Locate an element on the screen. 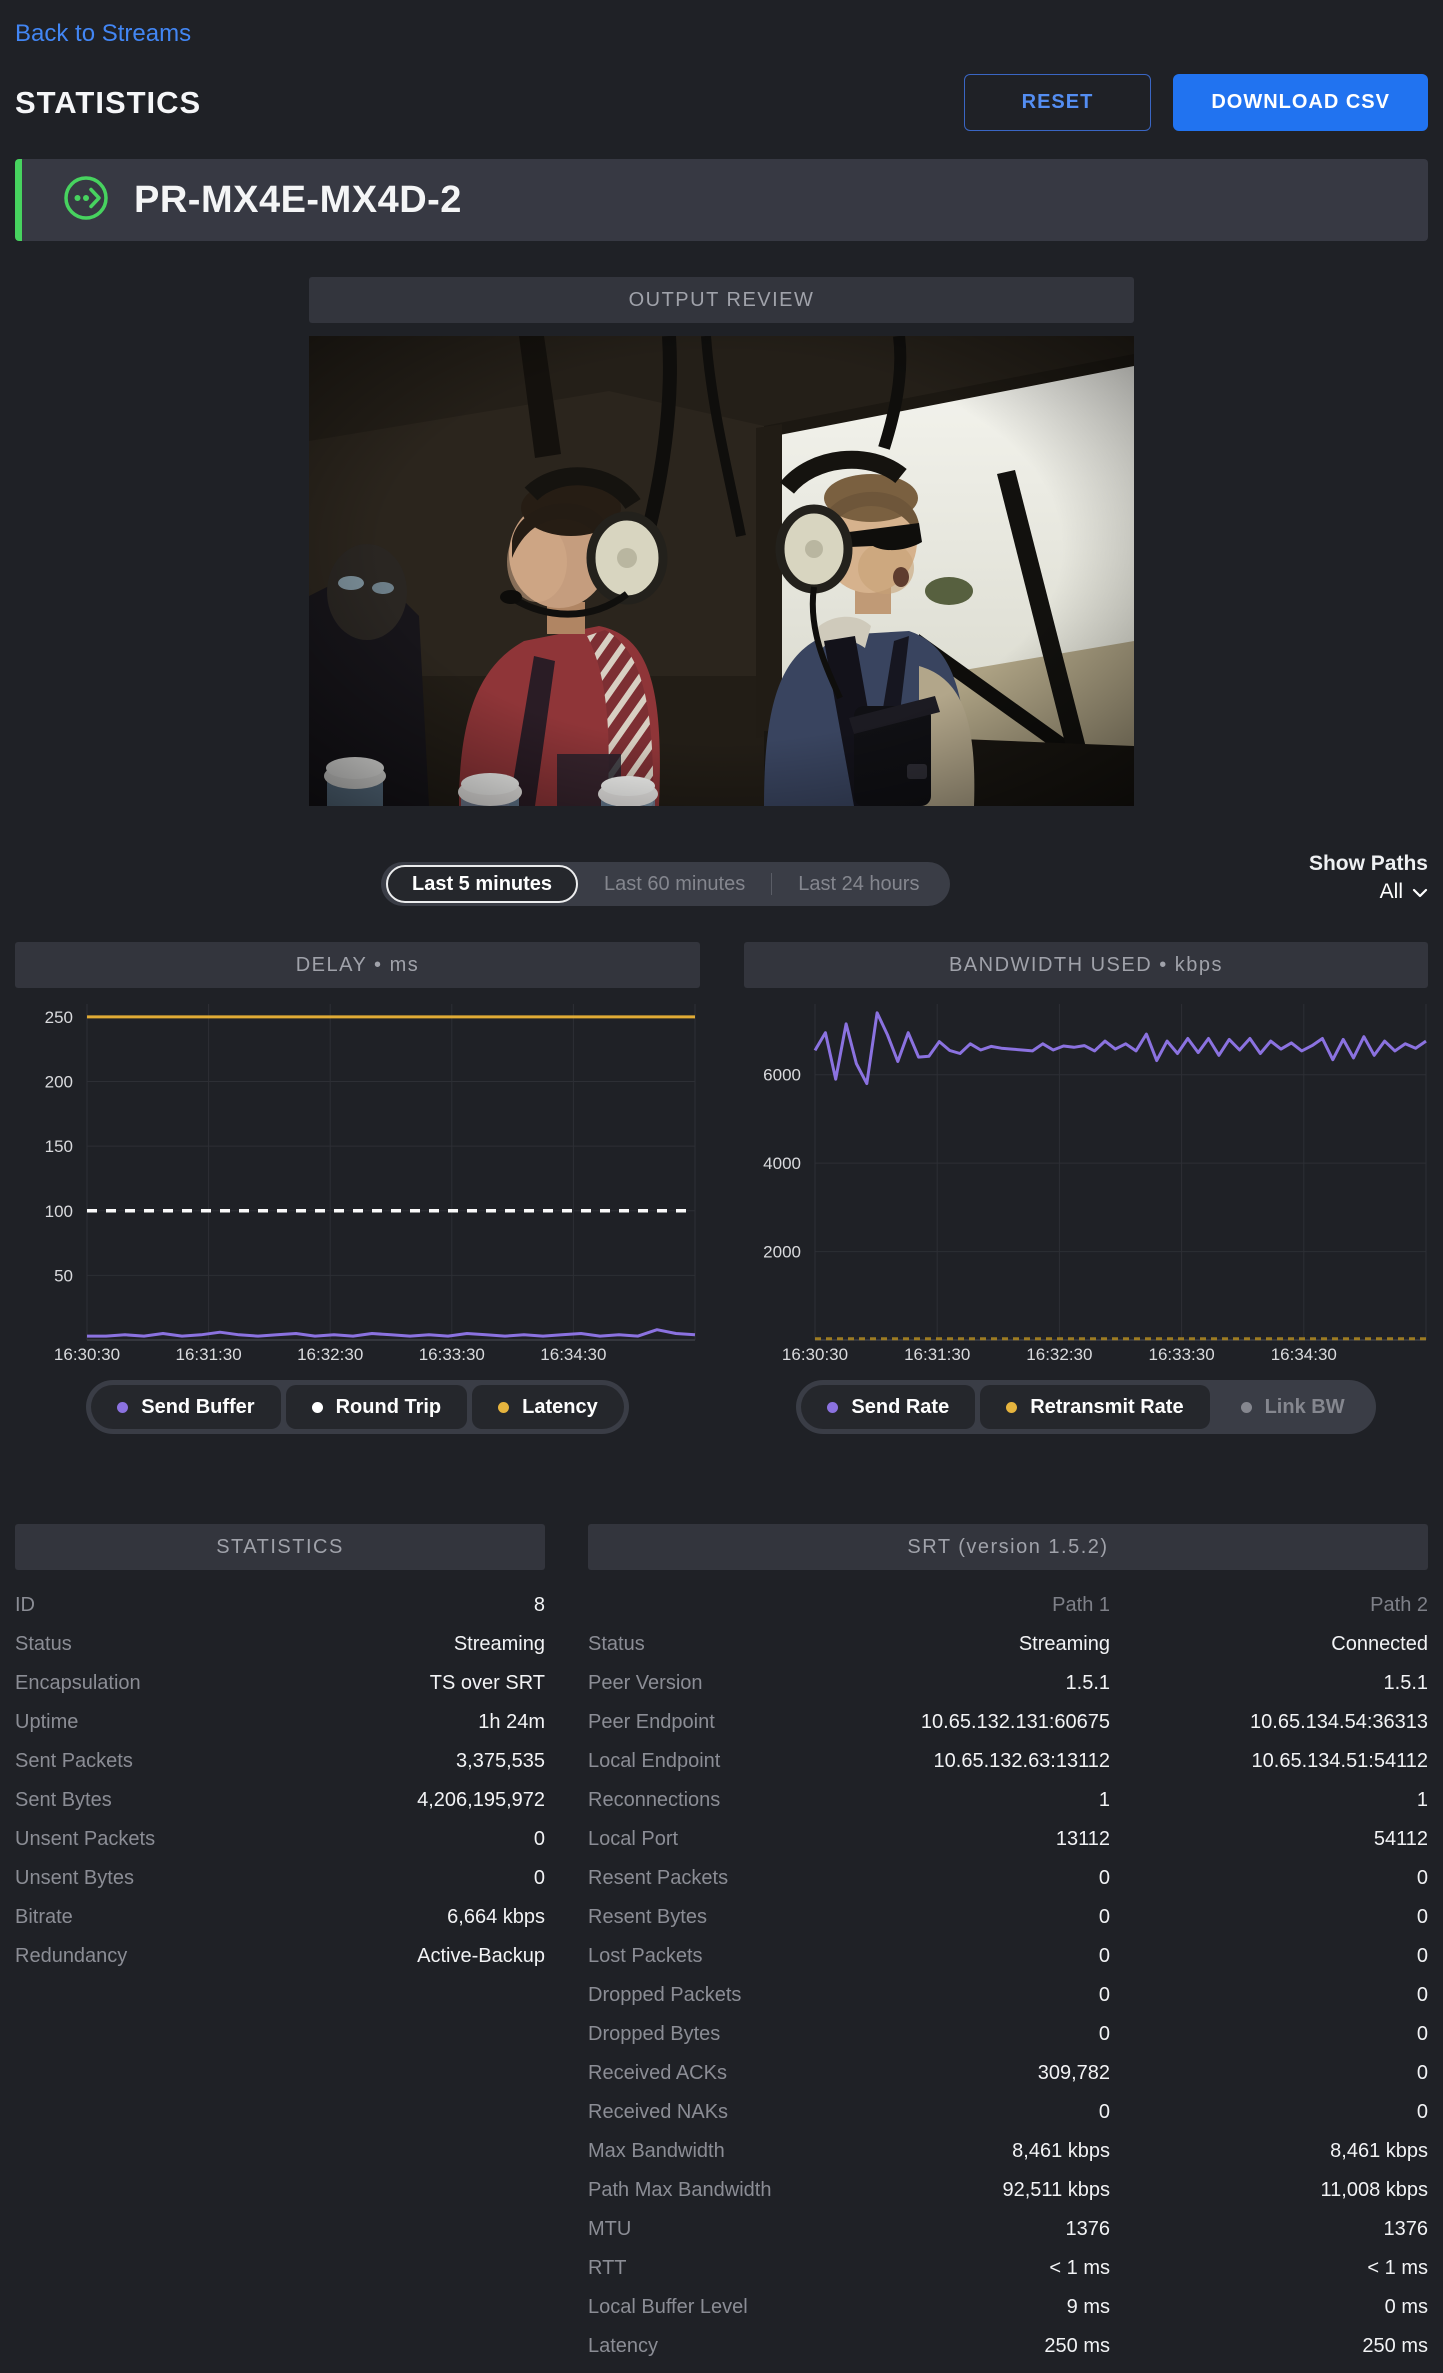  stat-value: 3,375,535 is located at coordinates (500, 1761).